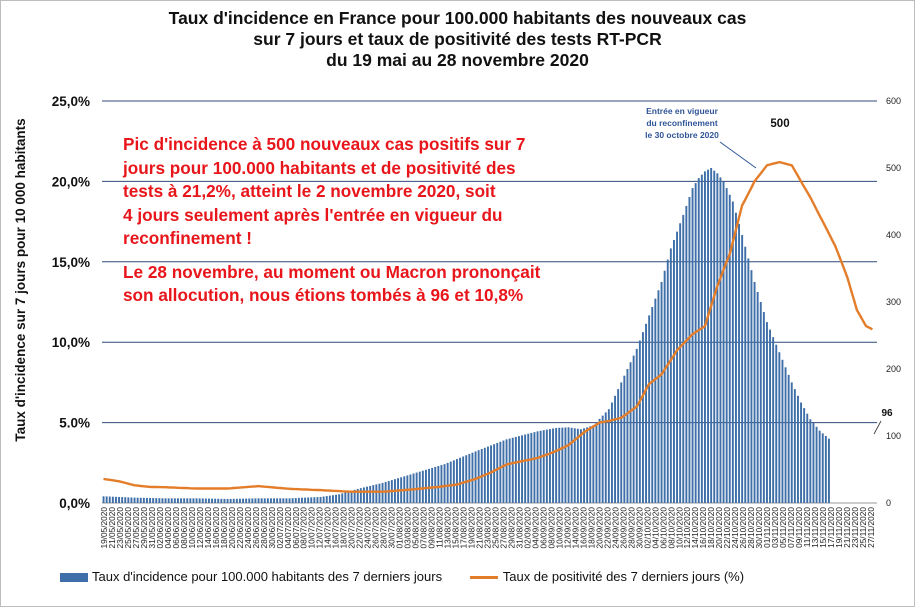 Image resolution: width=915 pixels, height=607 pixels. I want to click on x-tick-label: 15/08/2020, so click(456, 528).